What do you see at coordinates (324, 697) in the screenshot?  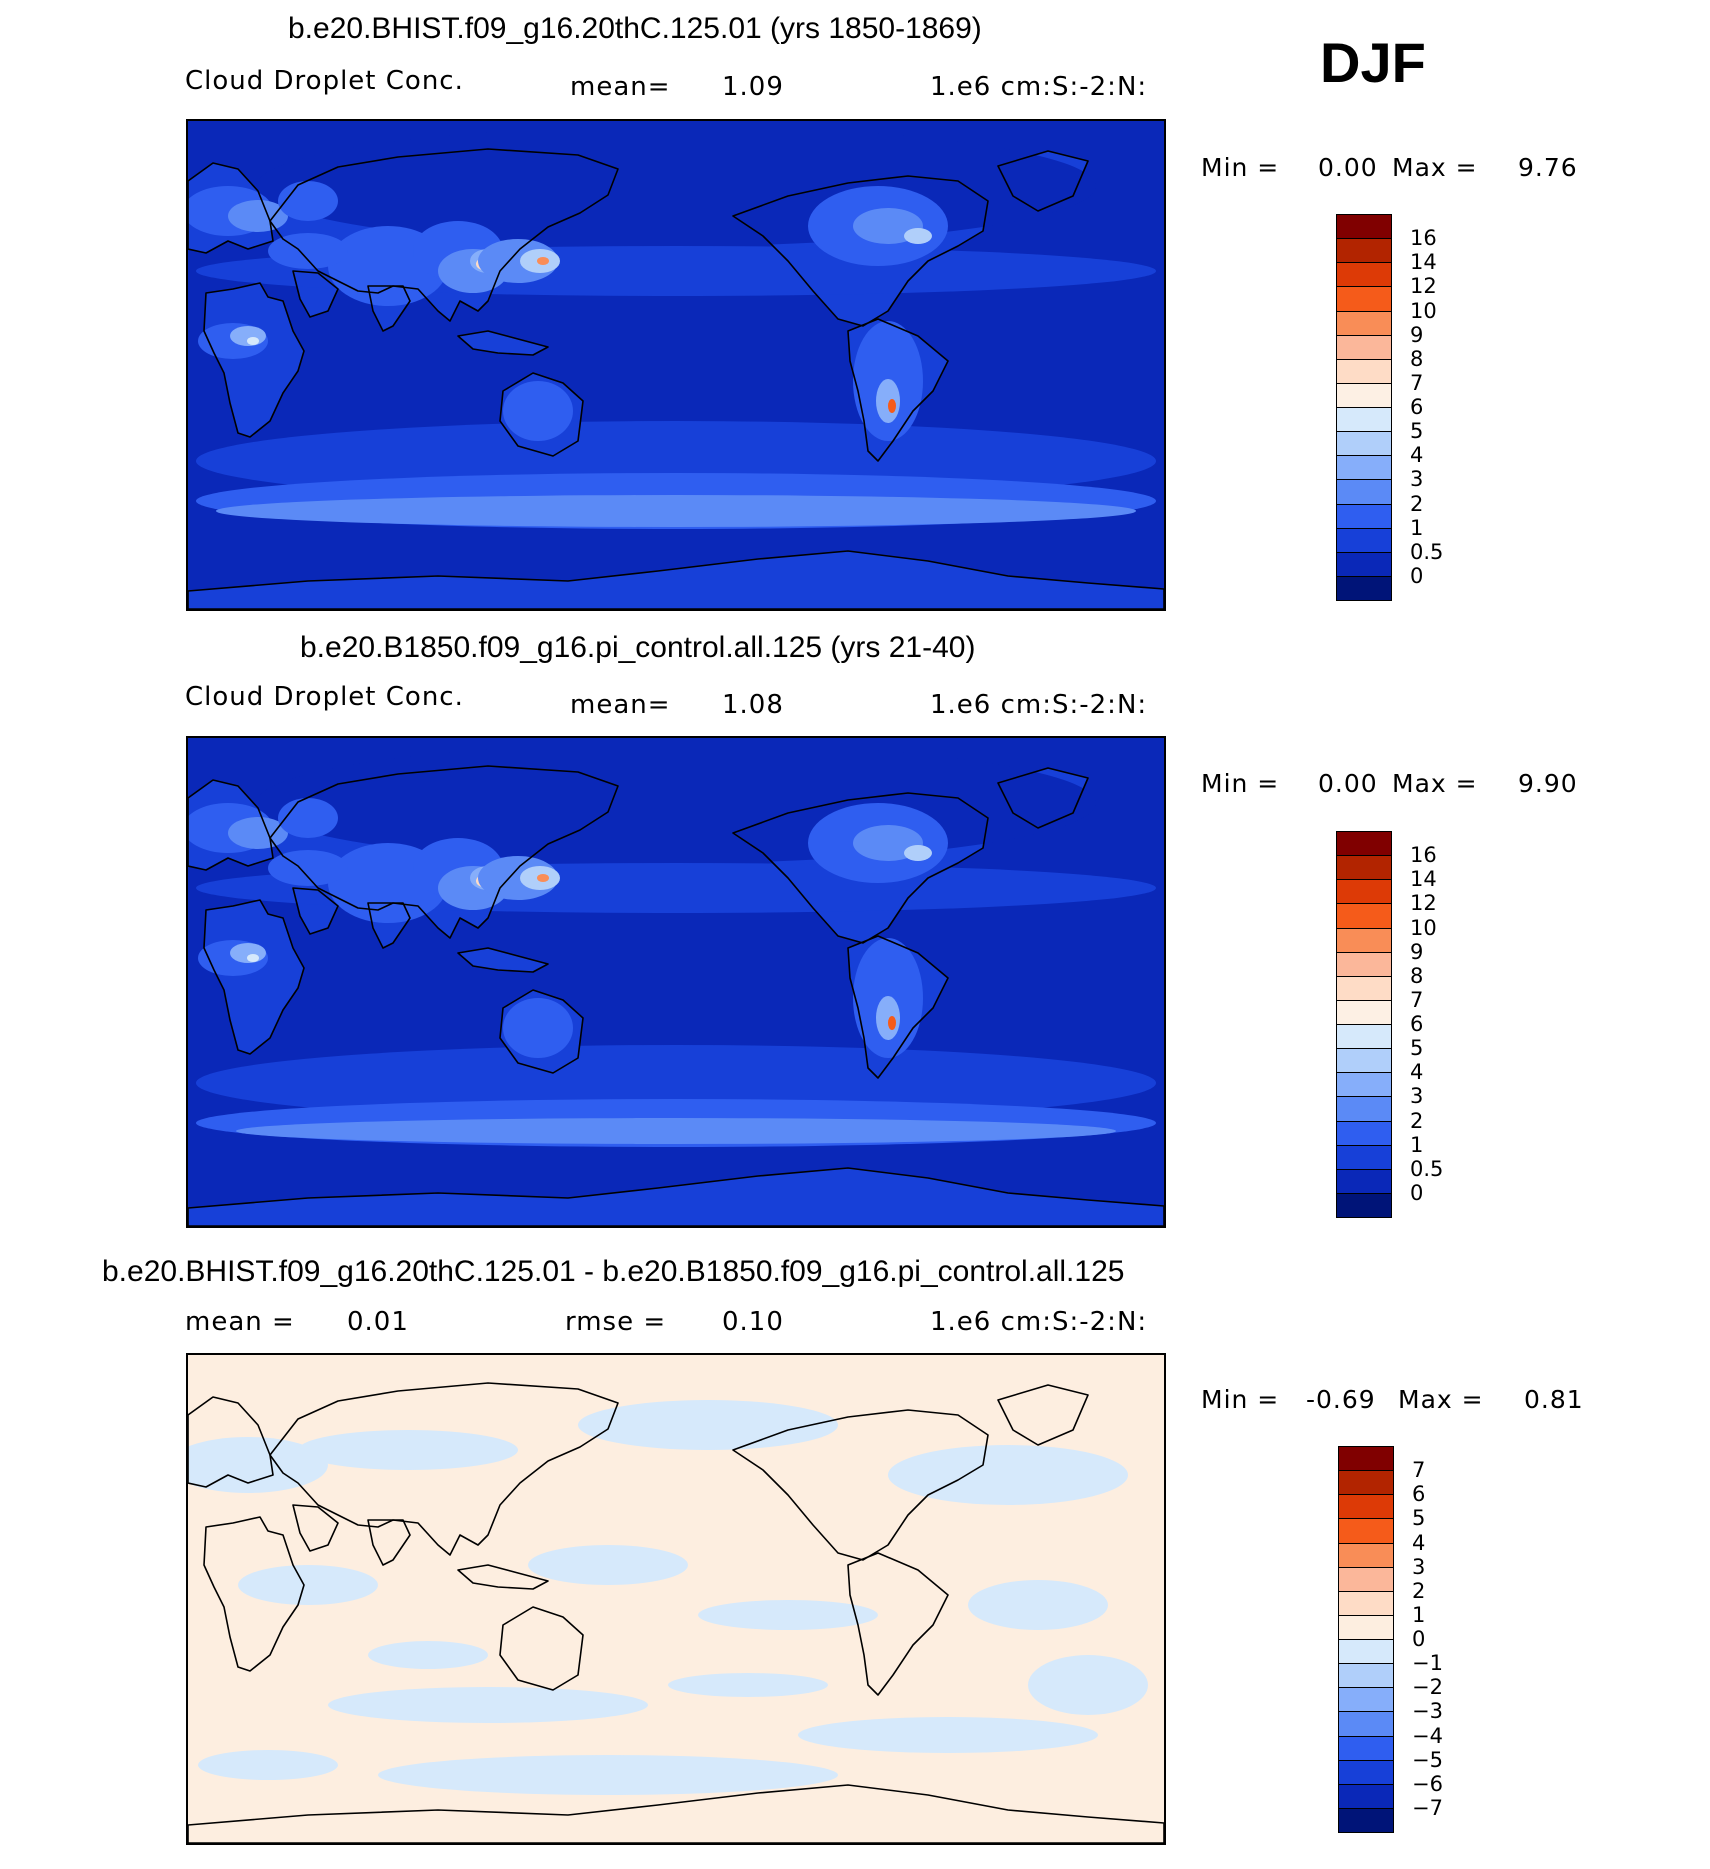 I see `panel-2-variable: Cloud Droplet Conc.` at bounding box center [324, 697].